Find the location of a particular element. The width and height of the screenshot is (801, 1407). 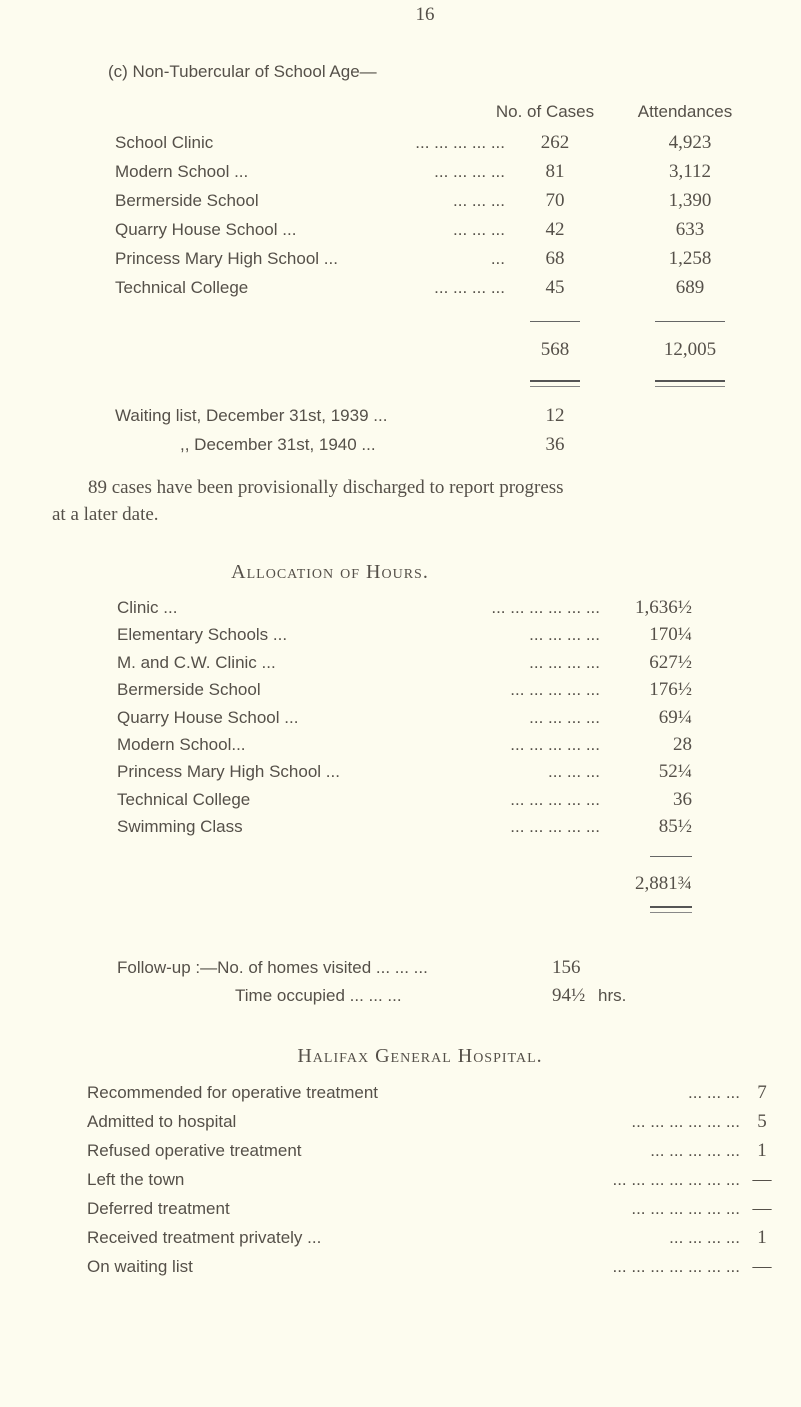

hours-value: 627½ is located at coordinates (670, 662).